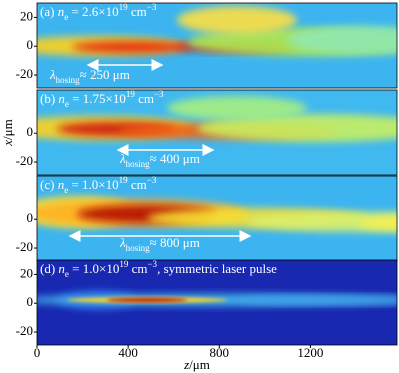 This screenshot has width=399, height=373. What do you see at coordinates (49, 268) in the screenshot?
I see `text-part: (d)` at bounding box center [49, 268].